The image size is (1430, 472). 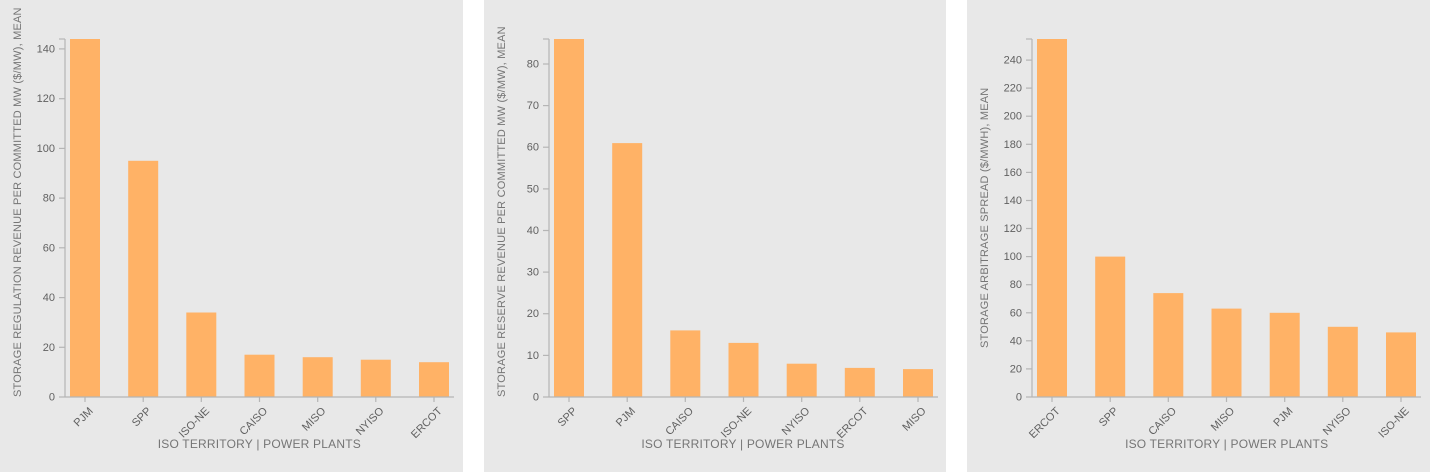 I want to click on y-tick-label: 200, so click(x=1013, y=117).